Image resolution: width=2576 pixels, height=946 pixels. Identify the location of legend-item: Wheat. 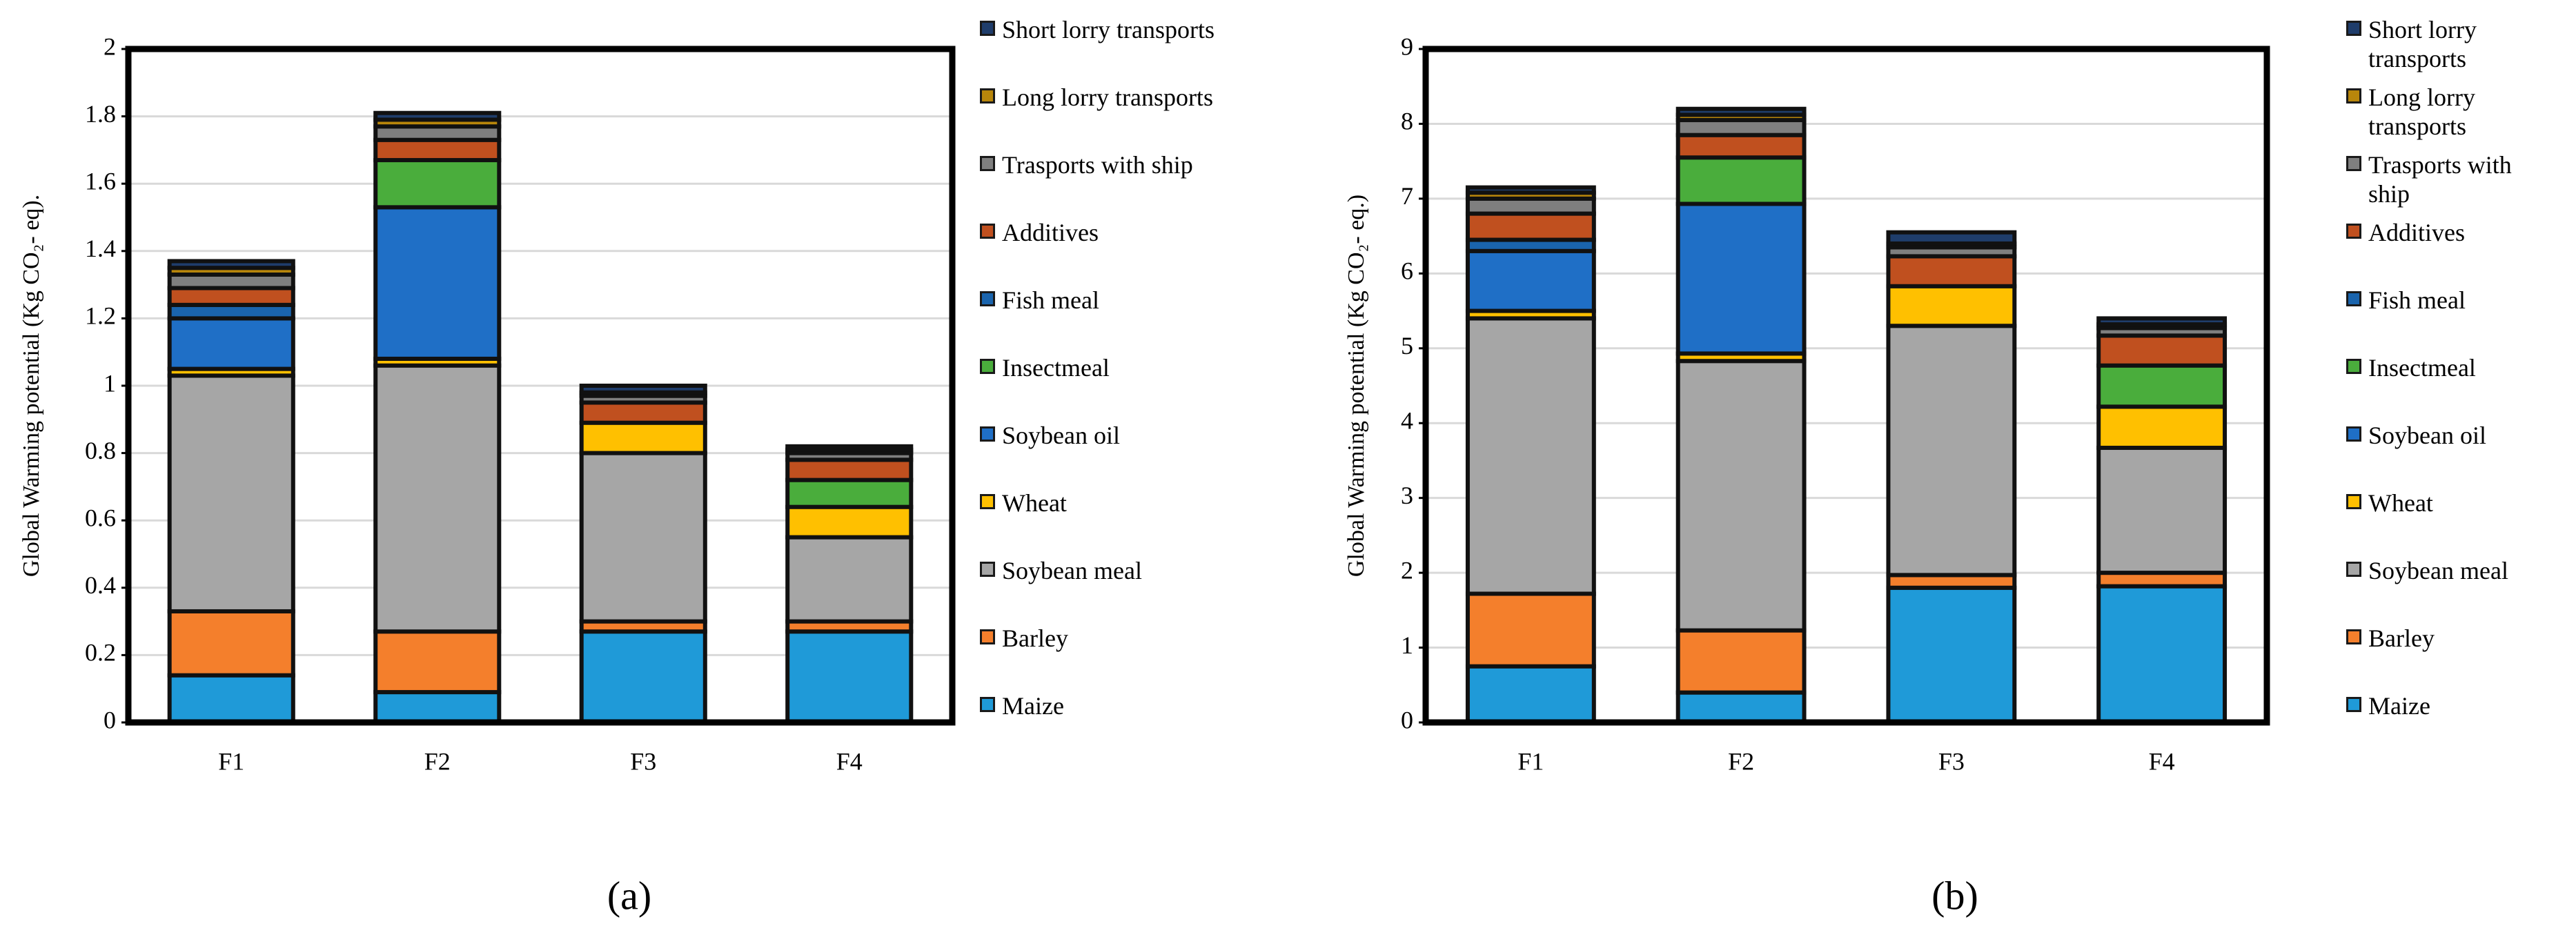
(1104, 504).